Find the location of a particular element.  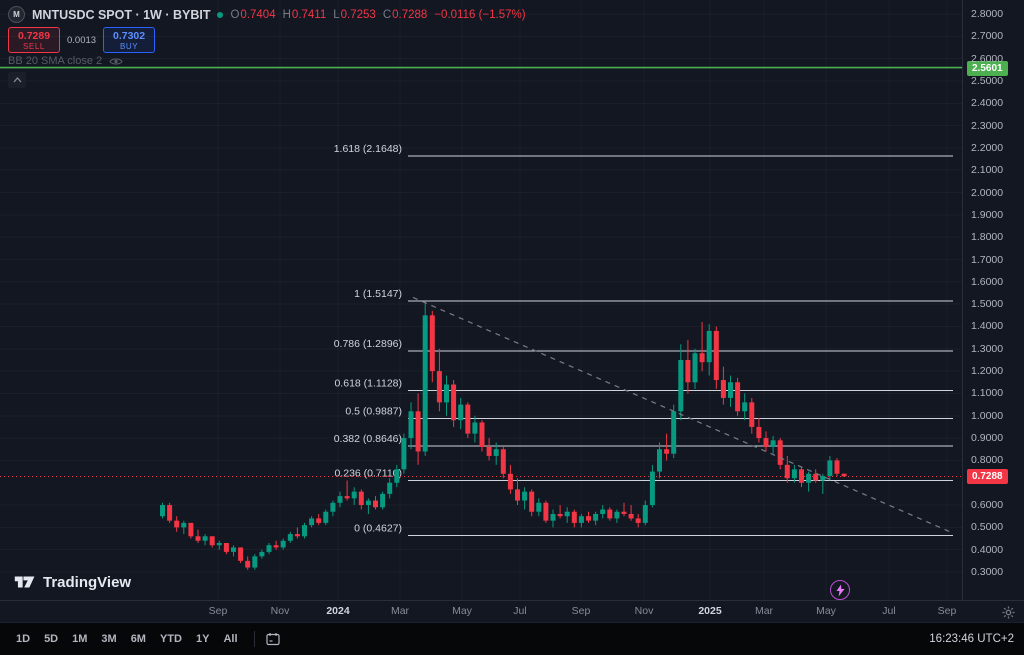

change-value: −0.0116 (−1.57%) is located at coordinates (480, 14).